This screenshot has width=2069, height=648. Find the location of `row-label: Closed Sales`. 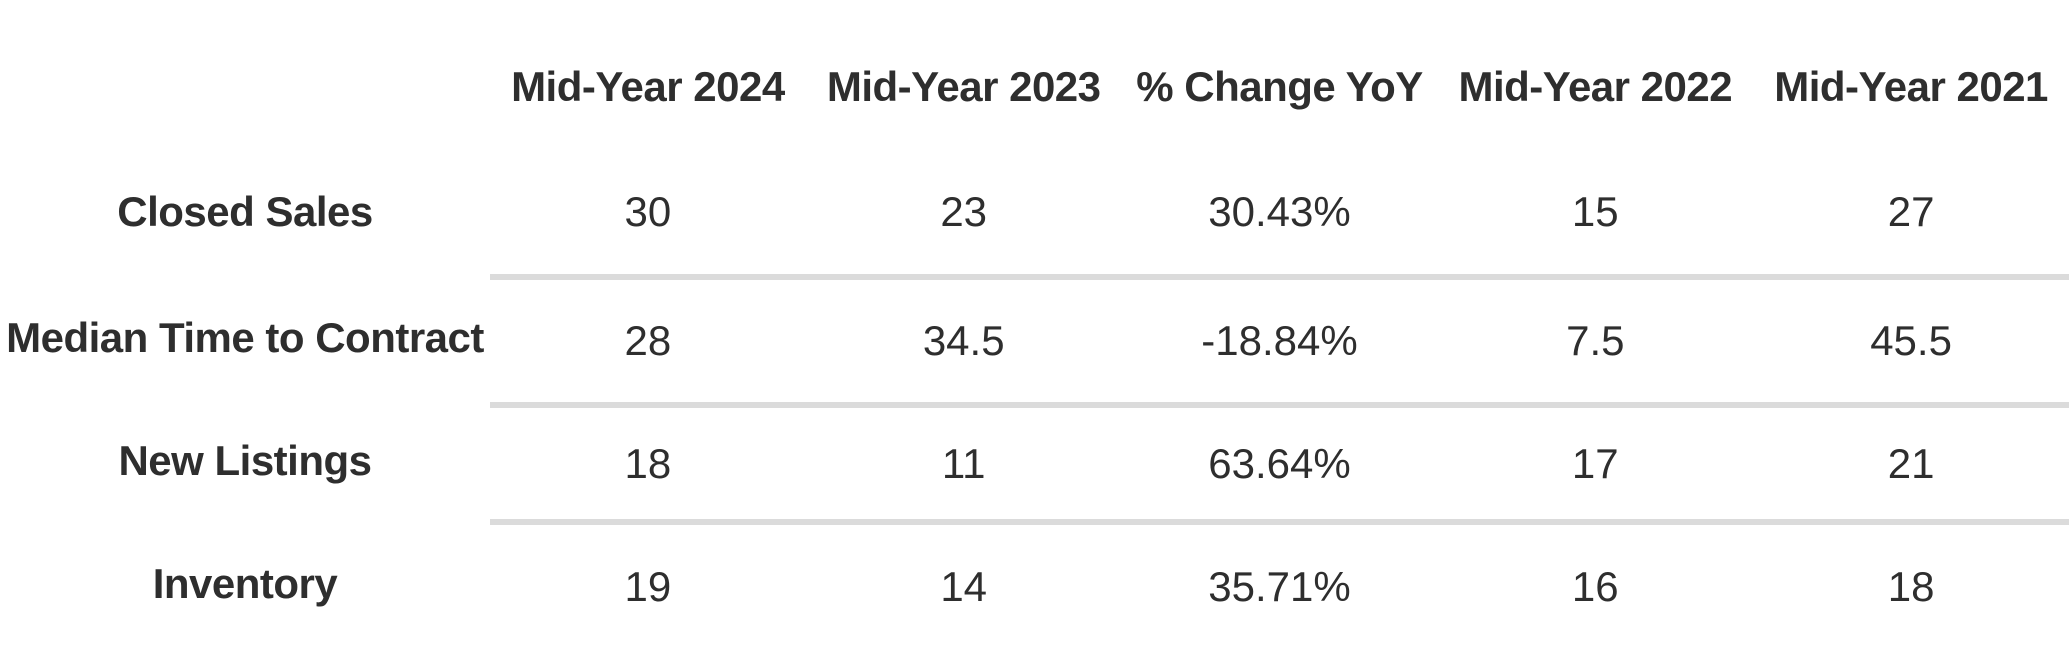

row-label: Closed Sales is located at coordinates (245, 211).